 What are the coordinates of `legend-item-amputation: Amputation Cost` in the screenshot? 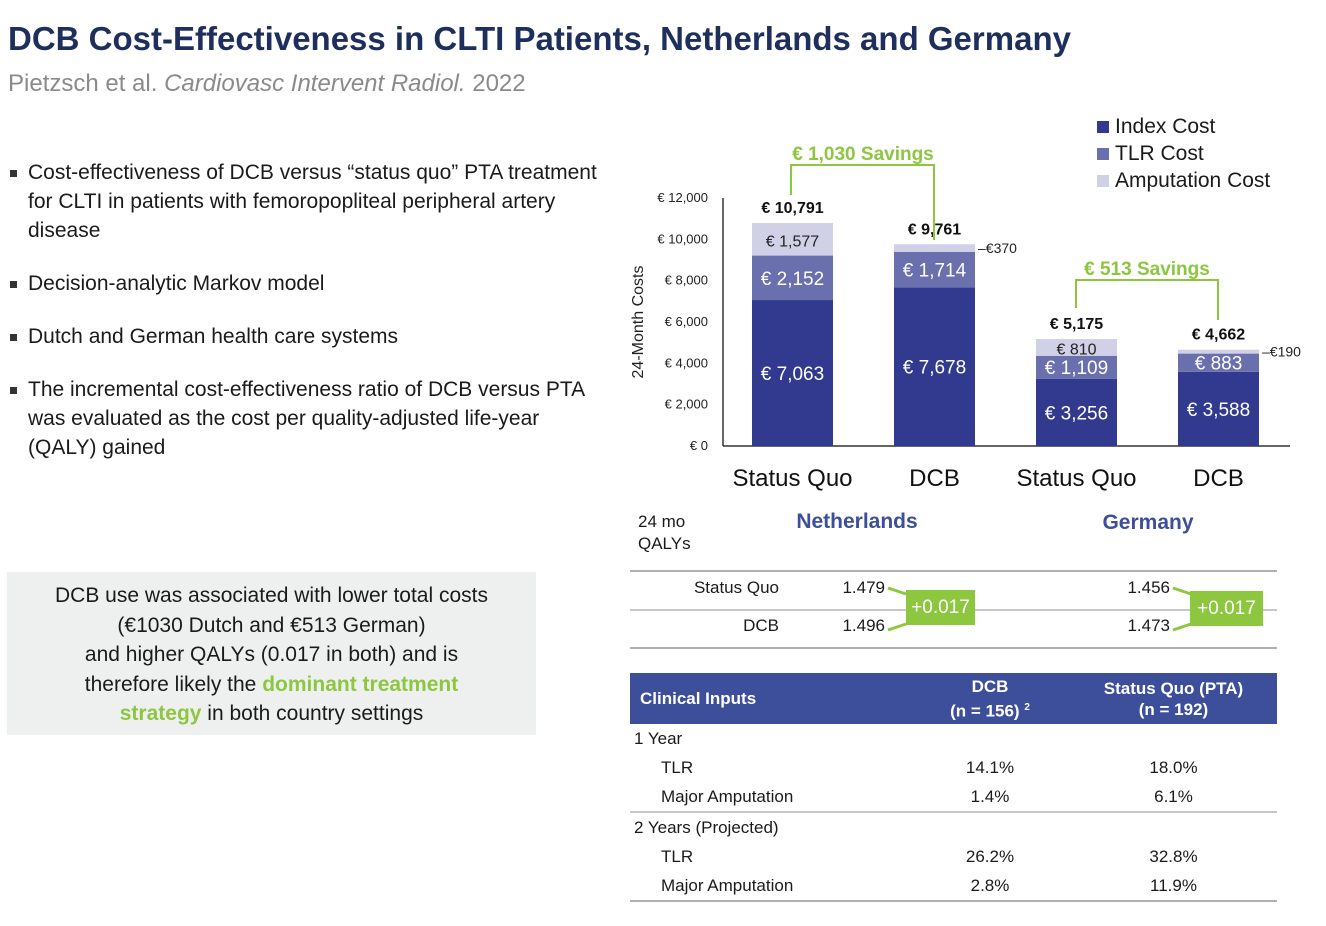 It's located at (1183, 181).